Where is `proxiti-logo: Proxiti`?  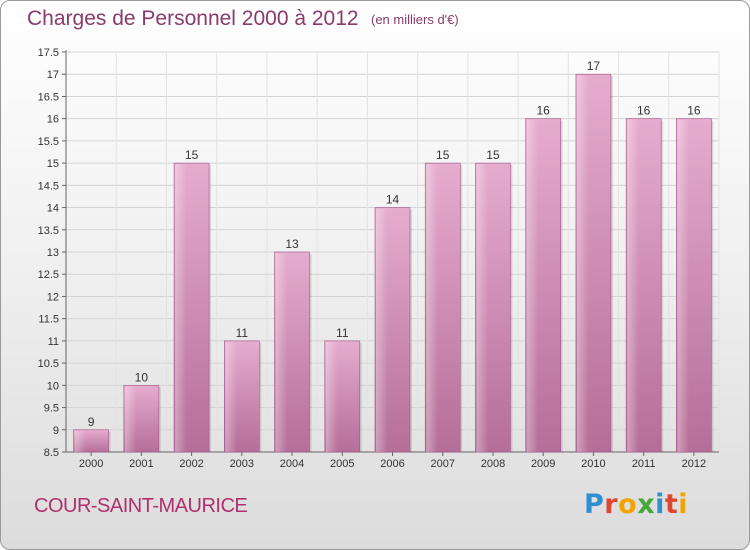 proxiti-logo: Proxiti is located at coordinates (636, 504).